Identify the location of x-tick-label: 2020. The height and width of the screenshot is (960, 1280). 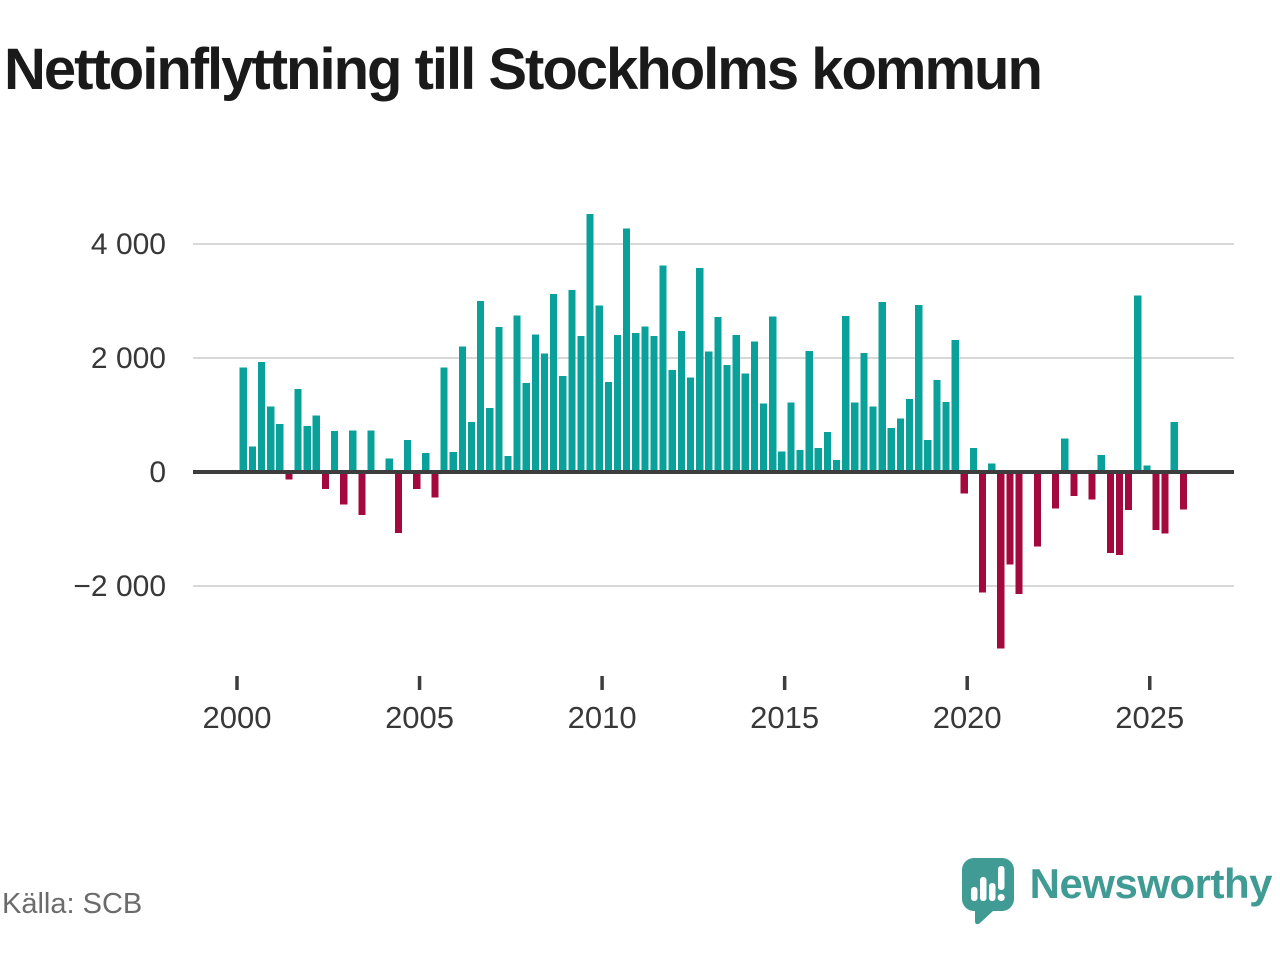
(967, 717).